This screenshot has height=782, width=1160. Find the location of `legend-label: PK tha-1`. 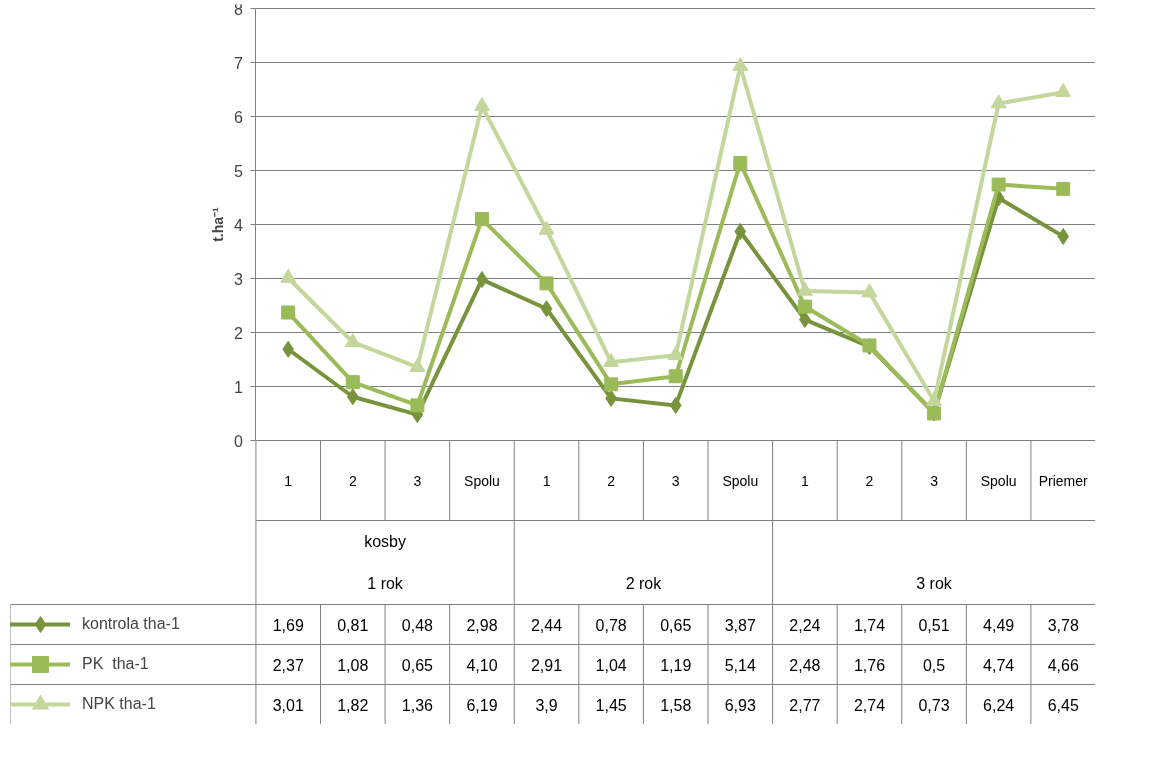

legend-label: PK tha-1 is located at coordinates (115, 664).